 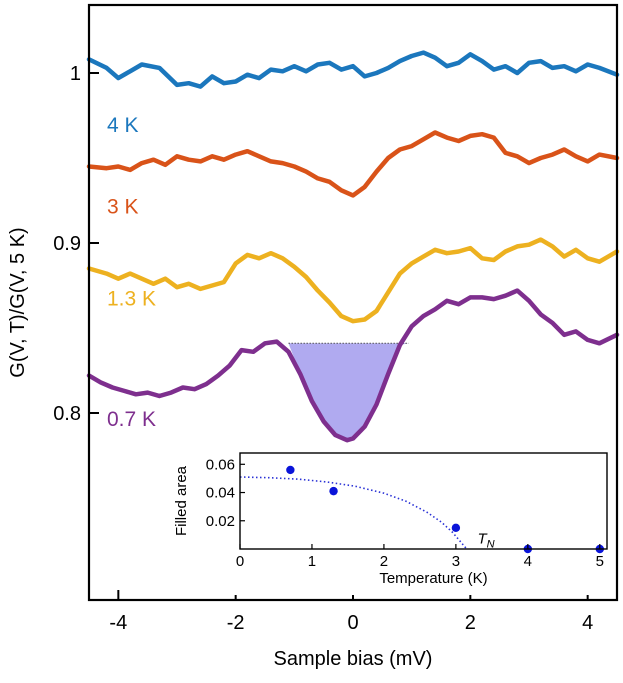 I want to click on x-tick-label: -4, so click(x=118, y=623).